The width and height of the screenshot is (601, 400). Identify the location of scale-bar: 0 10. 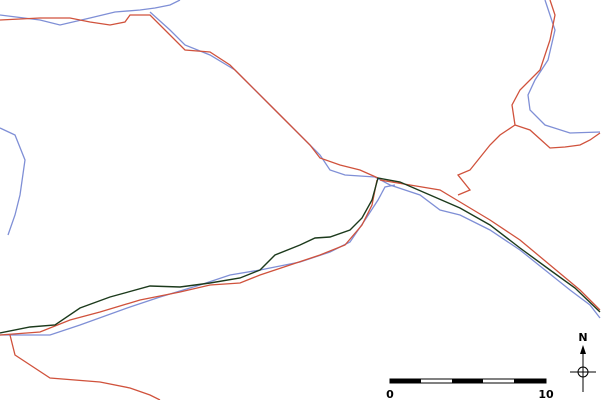
(470, 389).